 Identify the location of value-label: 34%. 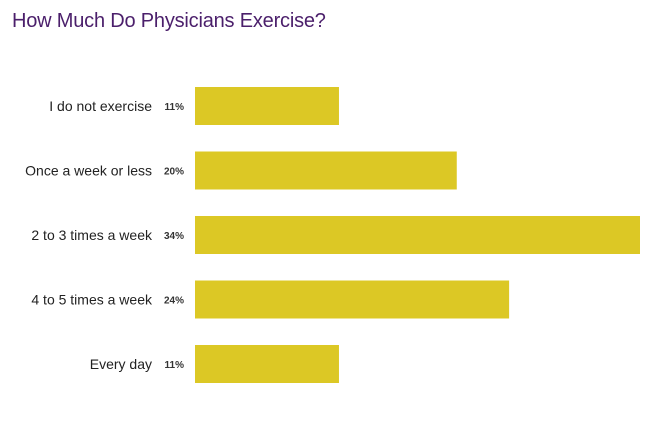
(174, 236).